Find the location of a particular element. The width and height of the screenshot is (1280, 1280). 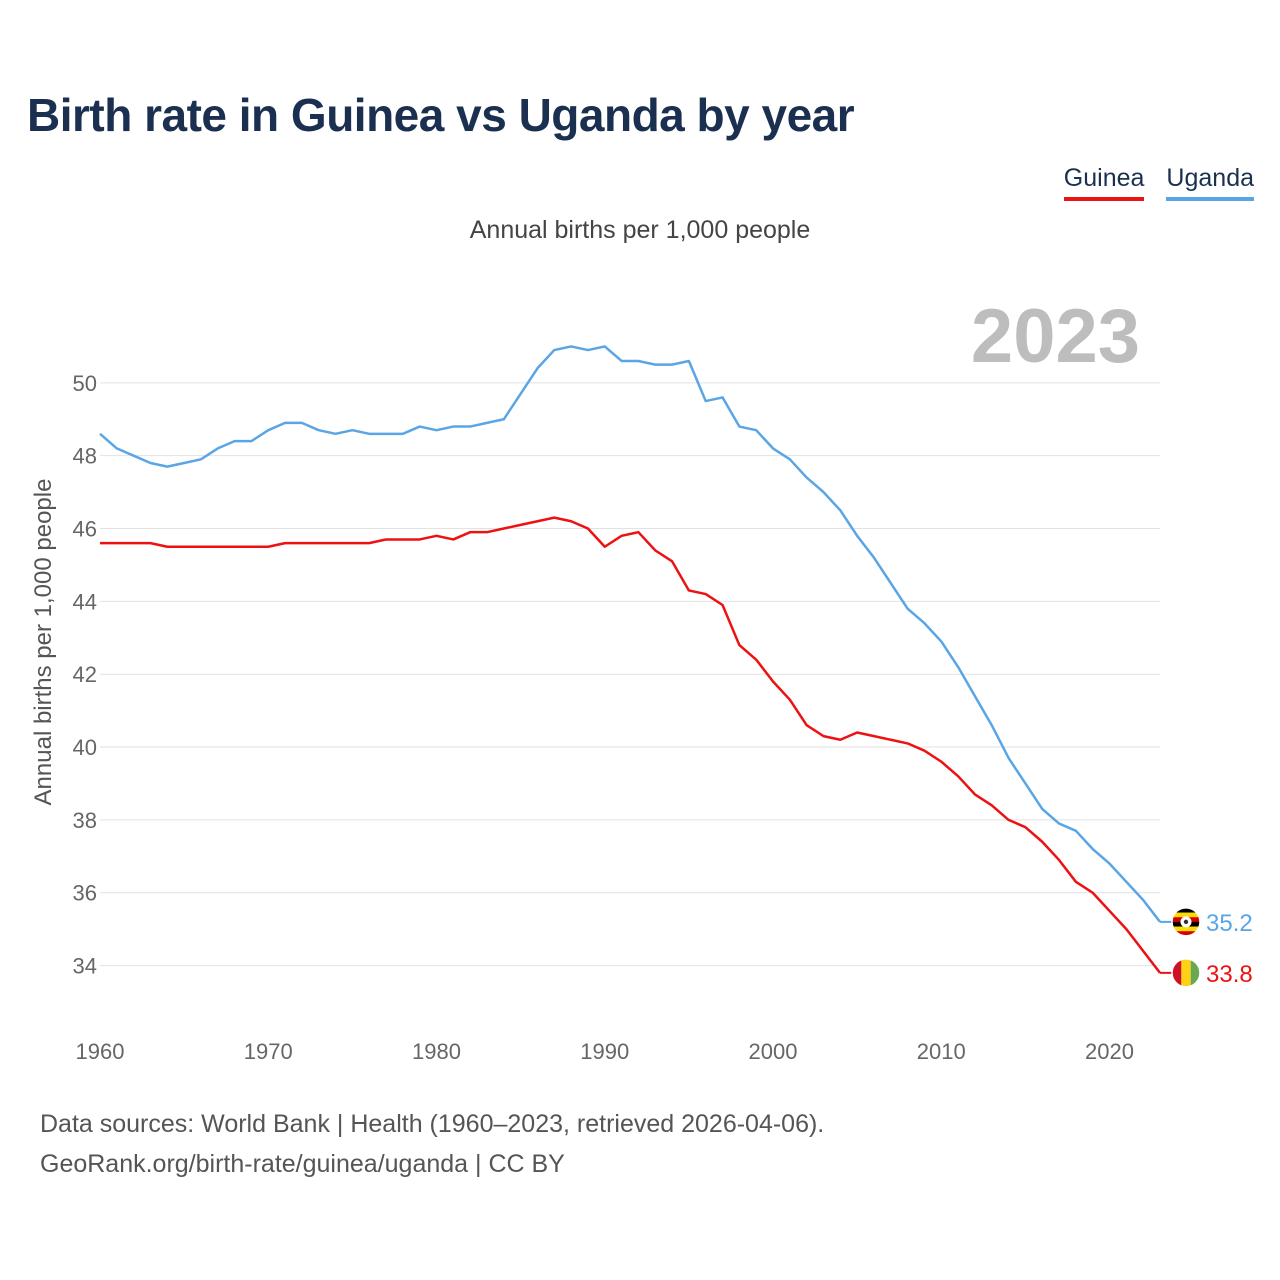

chart-subtitle: Annual births per 1,000 people is located at coordinates (640, 230).